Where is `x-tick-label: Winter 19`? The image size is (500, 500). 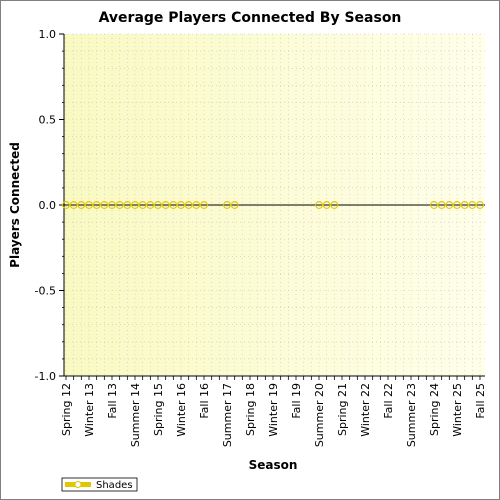 x-tick-label: Winter 19 is located at coordinates (273, 410).